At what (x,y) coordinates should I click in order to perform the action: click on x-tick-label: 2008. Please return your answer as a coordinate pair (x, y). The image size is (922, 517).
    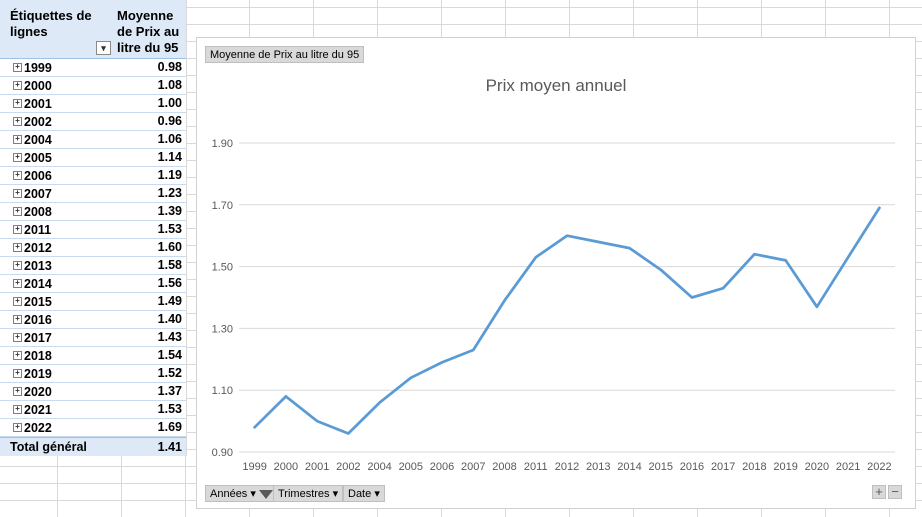
    Looking at the image, I should click on (504, 467).